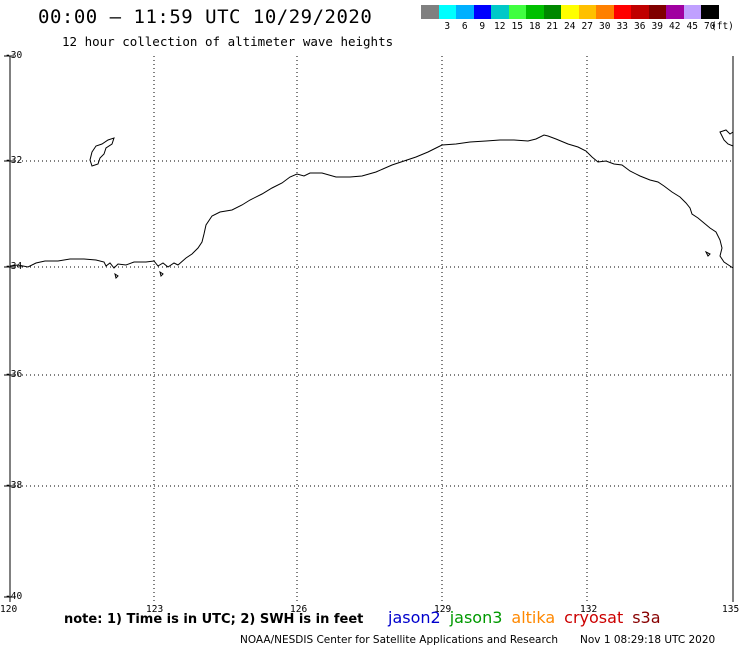 The height and width of the screenshot is (650, 740). What do you see at coordinates (710, 26) in the screenshot?
I see `scale-swatch-label: 70` at bounding box center [710, 26].